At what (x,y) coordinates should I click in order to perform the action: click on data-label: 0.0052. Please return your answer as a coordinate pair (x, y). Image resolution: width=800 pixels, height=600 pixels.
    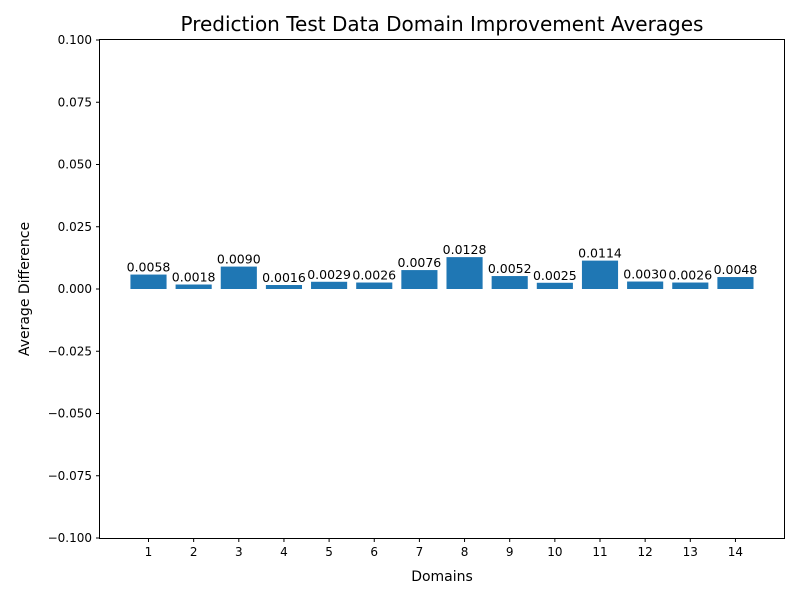
    Looking at the image, I should click on (510, 268).